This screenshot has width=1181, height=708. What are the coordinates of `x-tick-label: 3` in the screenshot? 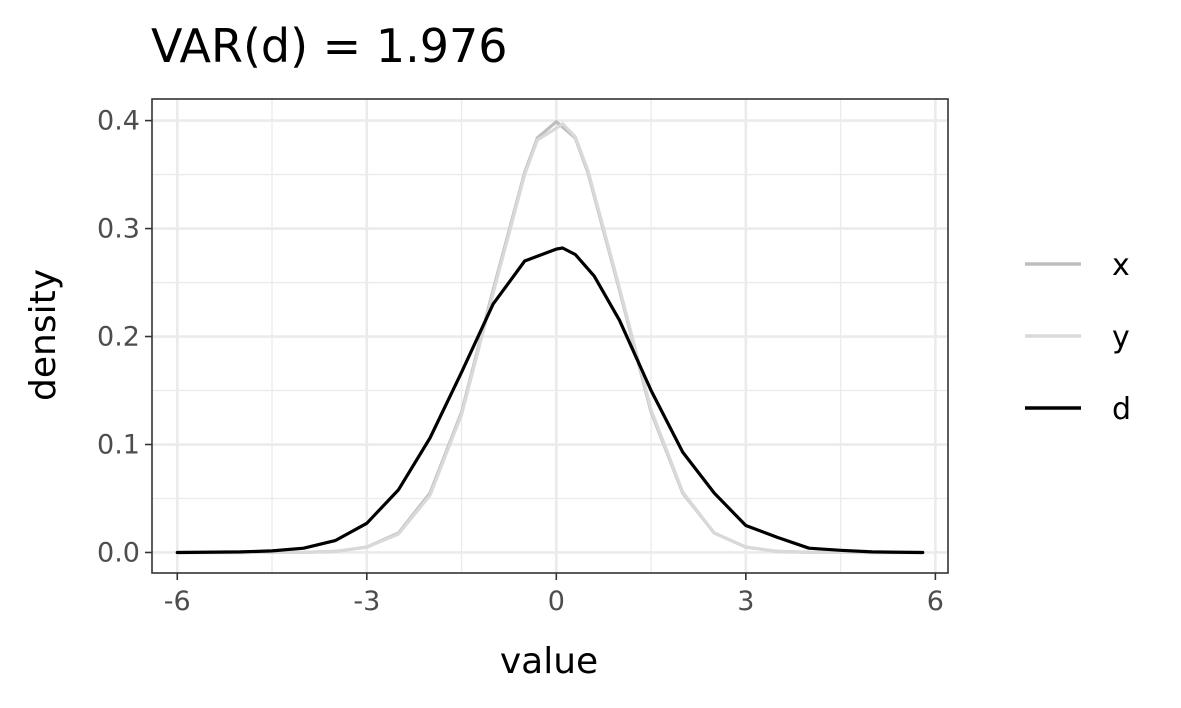 It's located at (745, 601).